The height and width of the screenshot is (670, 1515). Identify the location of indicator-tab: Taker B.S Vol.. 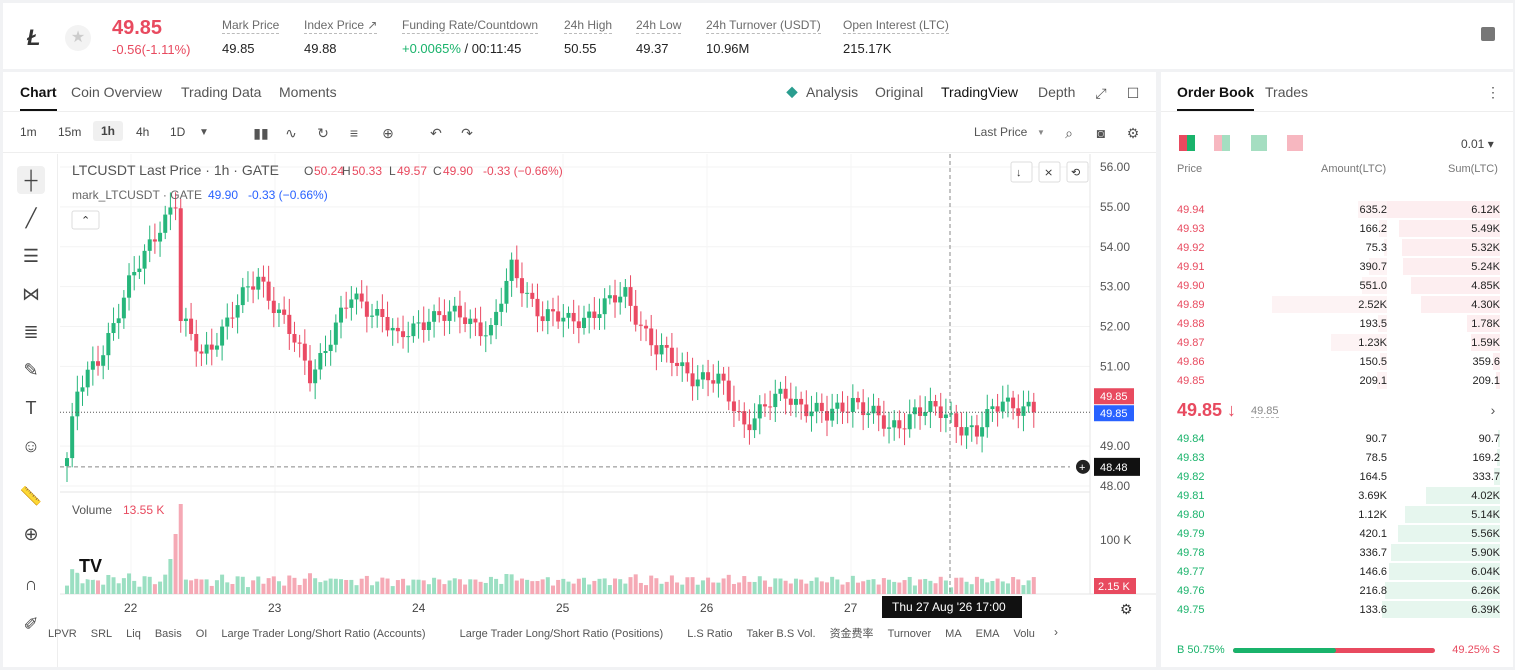
(781, 634).